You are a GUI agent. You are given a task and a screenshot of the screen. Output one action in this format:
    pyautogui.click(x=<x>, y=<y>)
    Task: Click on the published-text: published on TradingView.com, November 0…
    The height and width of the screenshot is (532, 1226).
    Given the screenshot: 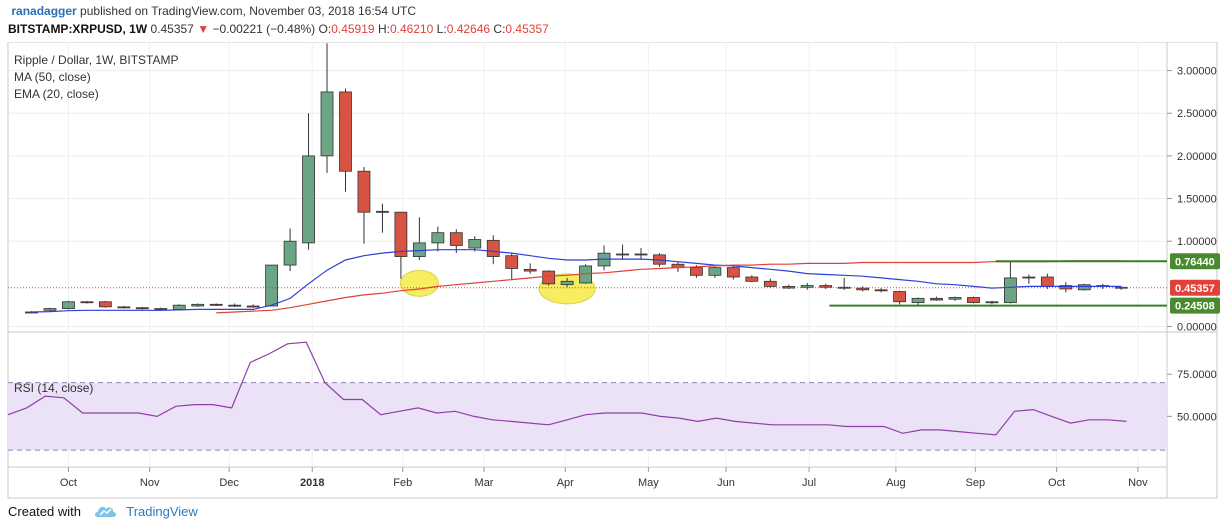 What is the action you would take?
    pyautogui.click(x=248, y=11)
    